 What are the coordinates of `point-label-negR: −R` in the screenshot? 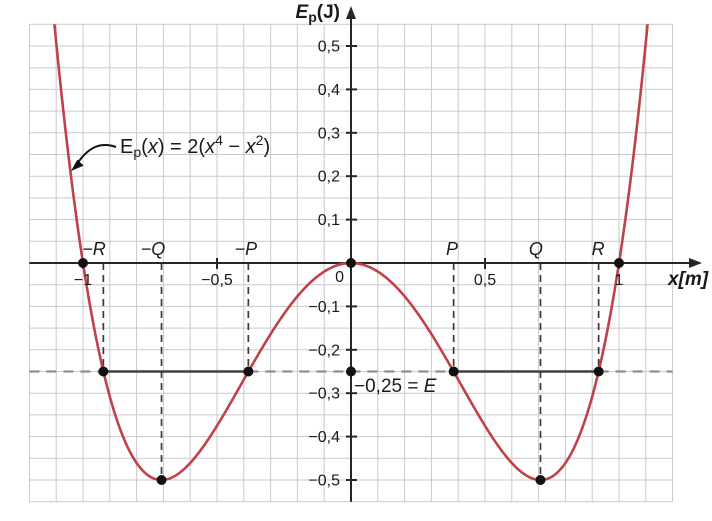 It's located at (94, 249).